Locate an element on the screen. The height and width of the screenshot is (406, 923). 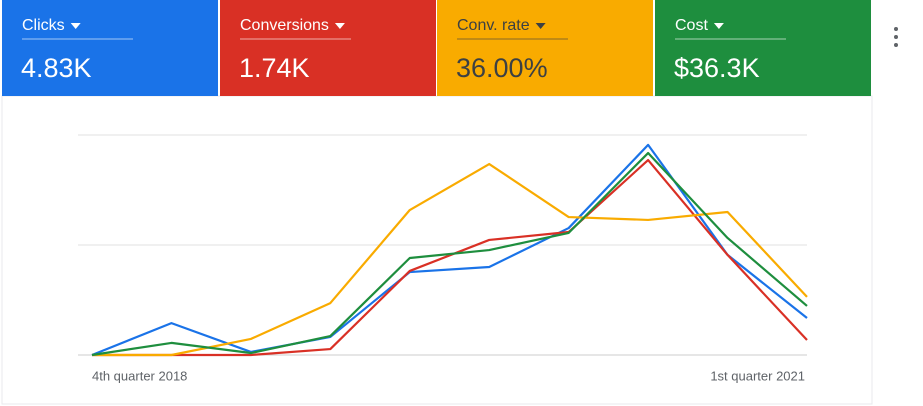
x-tick-label: 4th quarter 2018 is located at coordinates (139, 375).